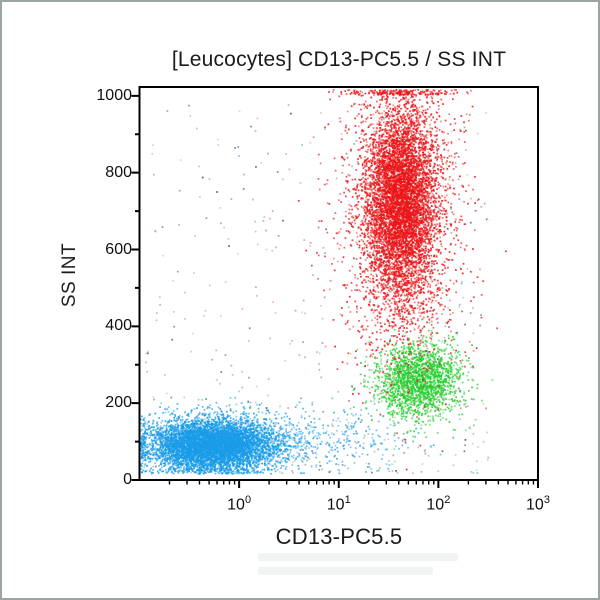 The width and height of the screenshot is (600, 600). Describe the element at coordinates (339, 59) in the screenshot. I see `chart-title: [Leucocytes] CD13-PC5.5 / SS INT` at that location.